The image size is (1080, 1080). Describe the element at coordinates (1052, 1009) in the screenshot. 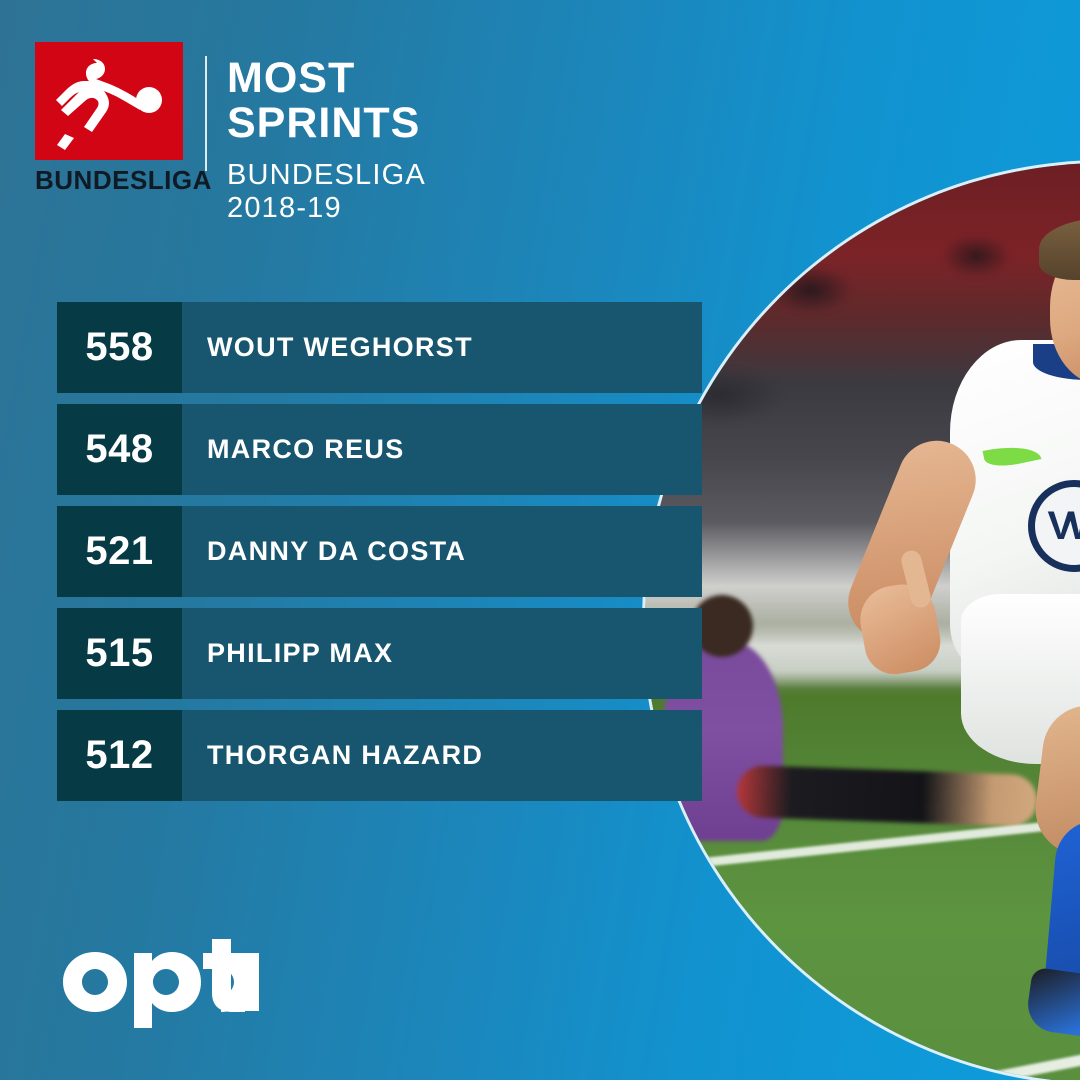

I see `player-boot-front` at that location.